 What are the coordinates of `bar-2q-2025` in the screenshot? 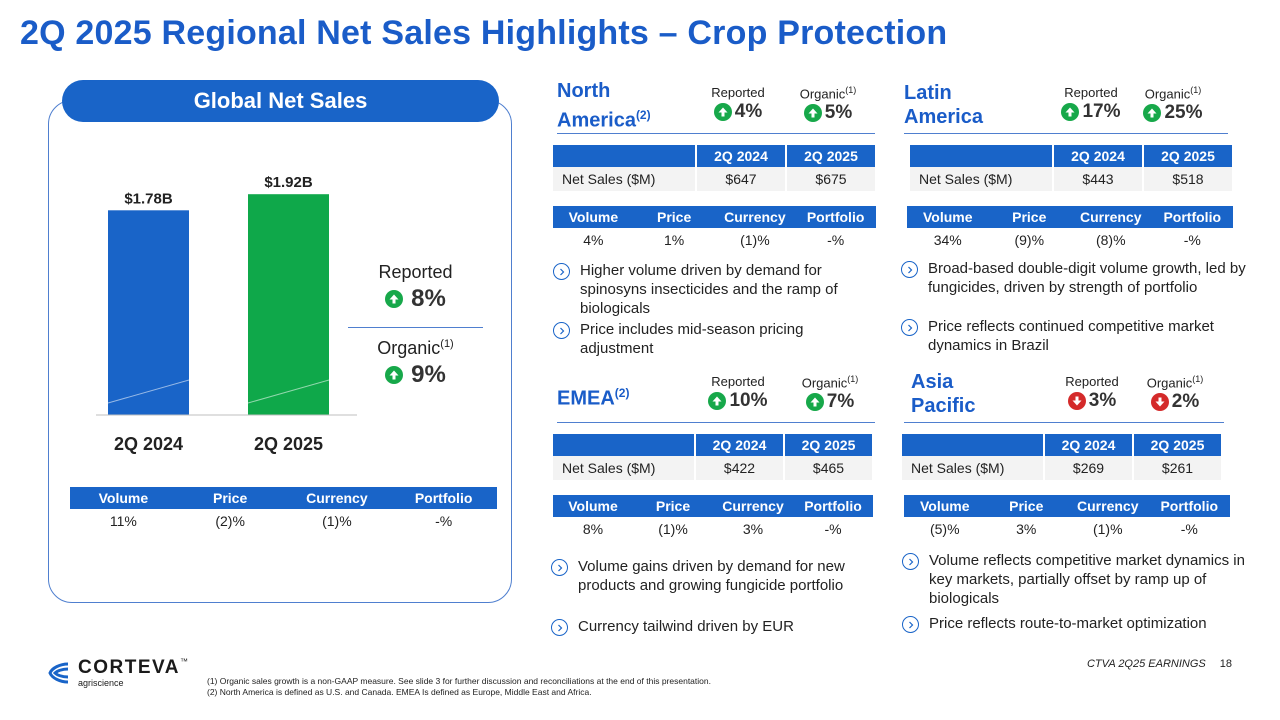 It's located at (288, 304).